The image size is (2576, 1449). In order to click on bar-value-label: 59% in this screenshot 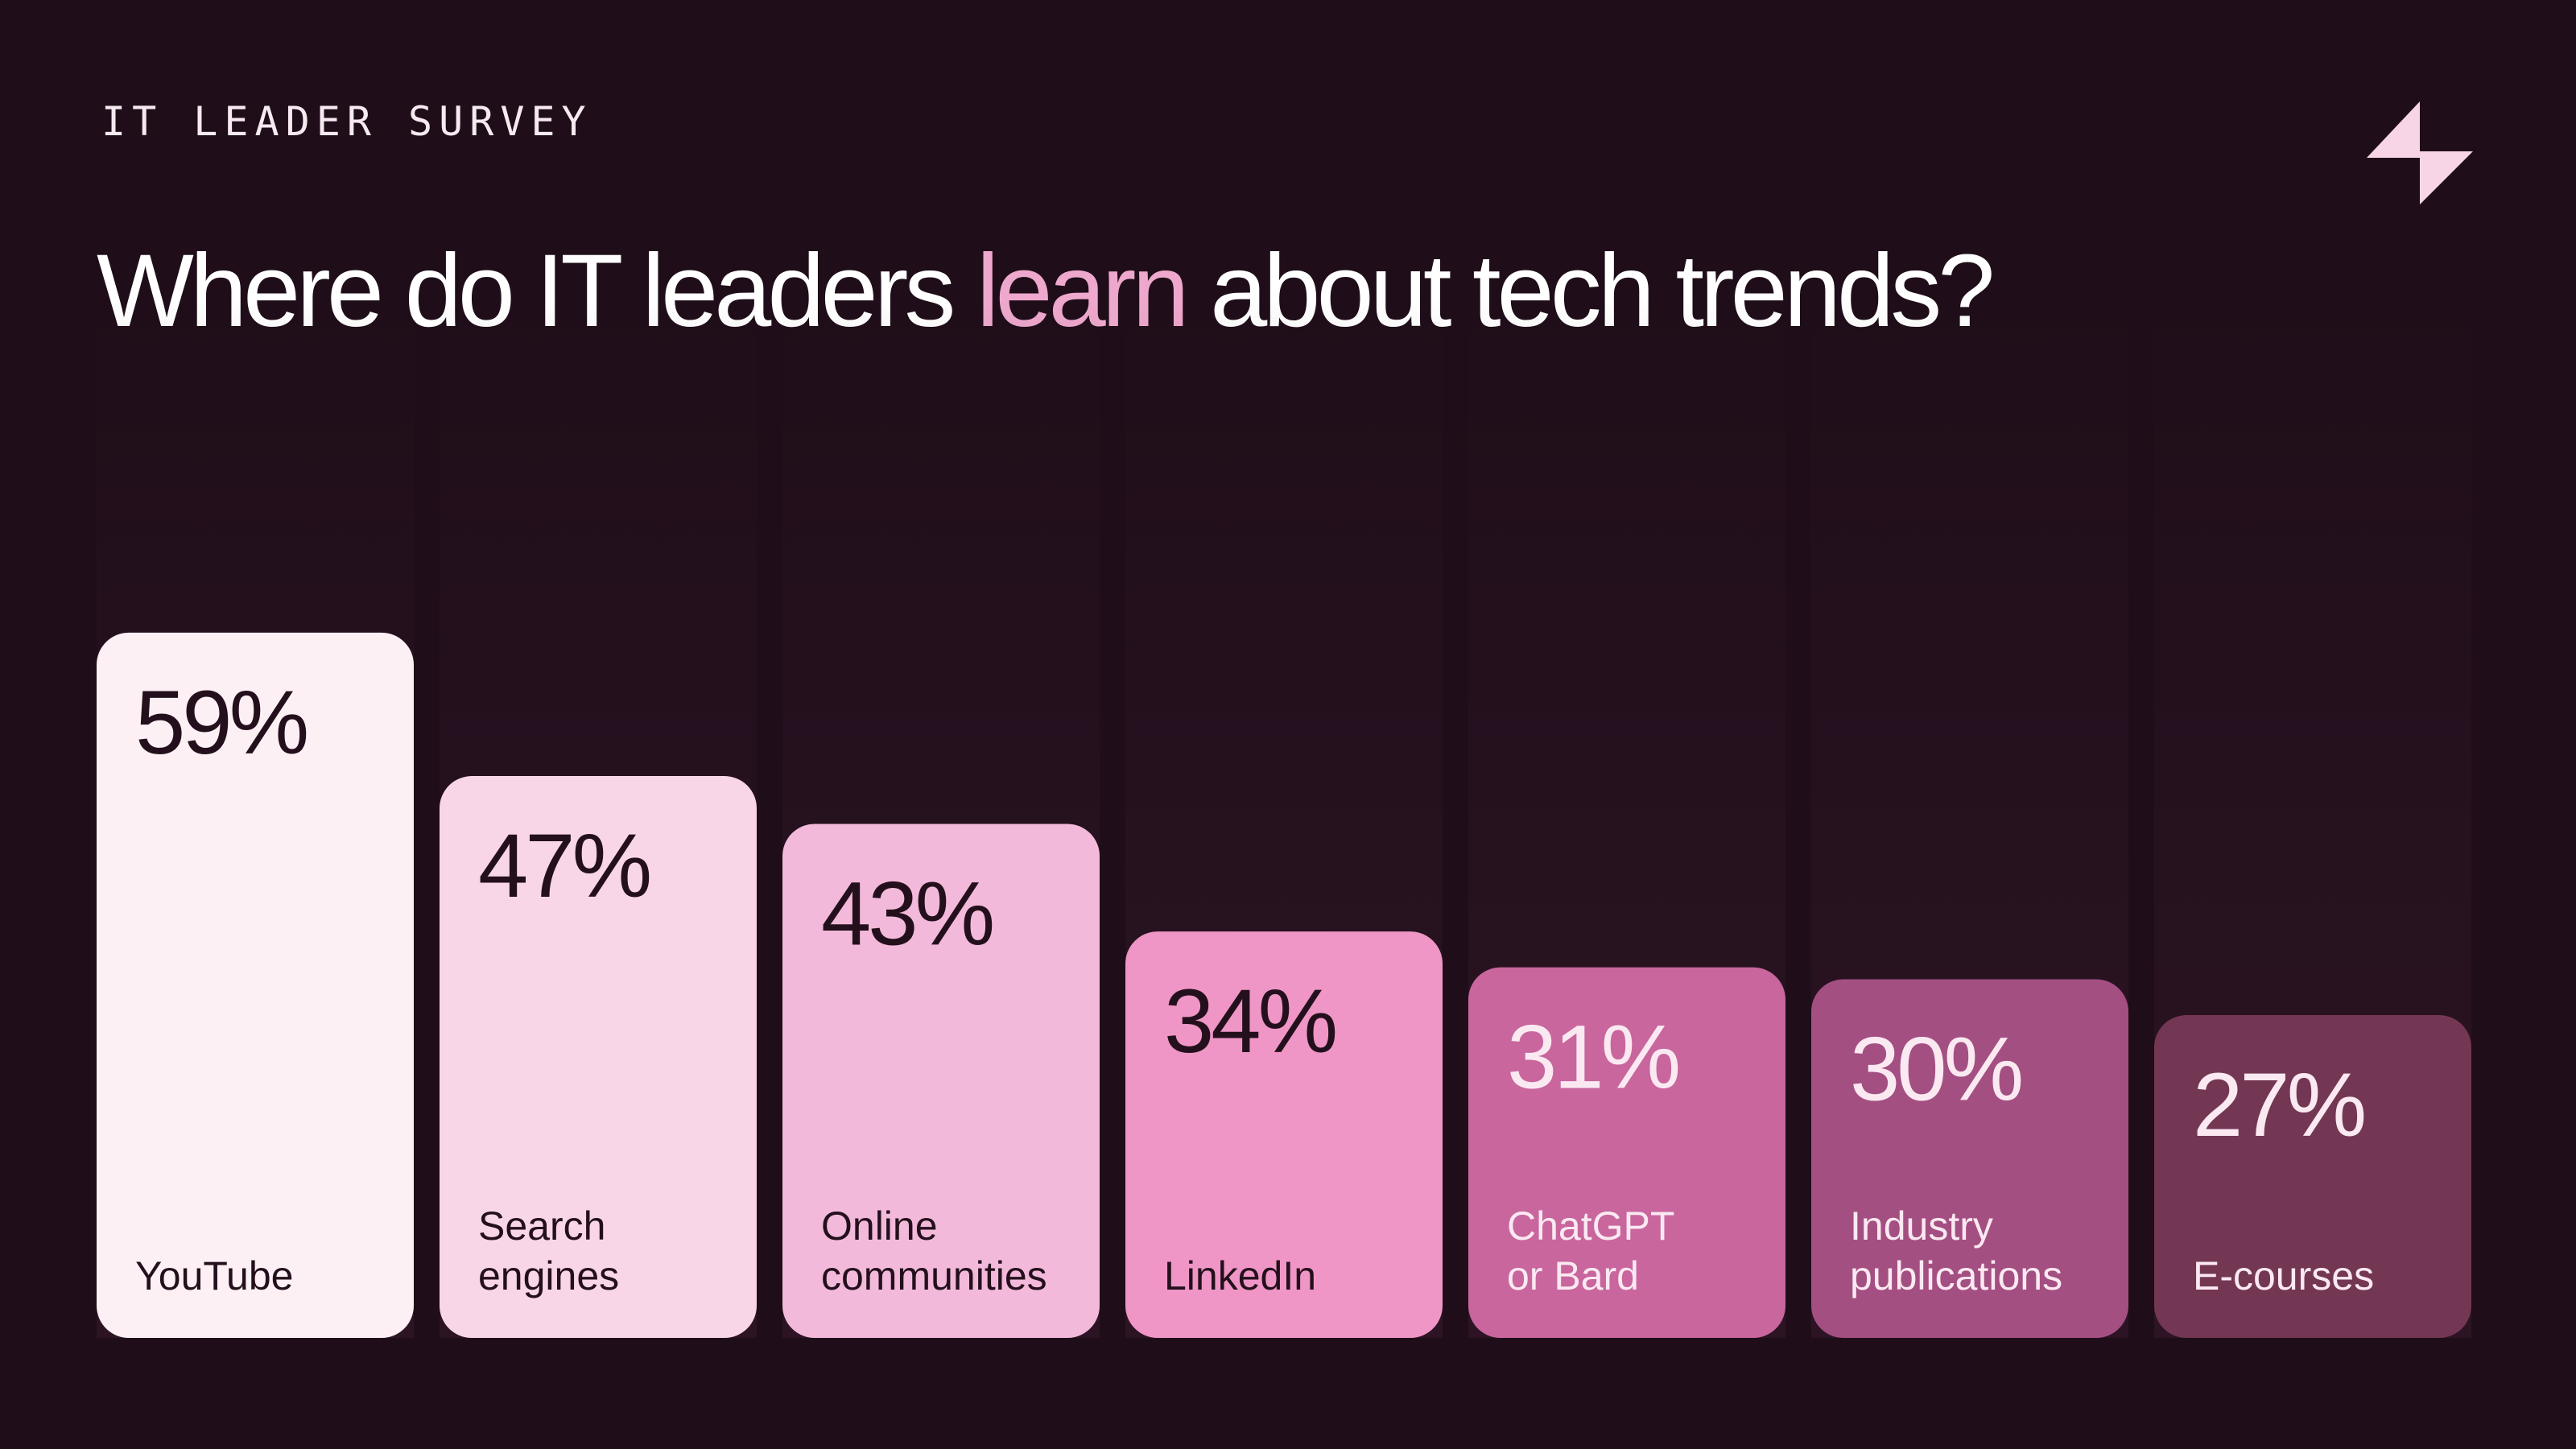, I will do `click(221, 722)`.